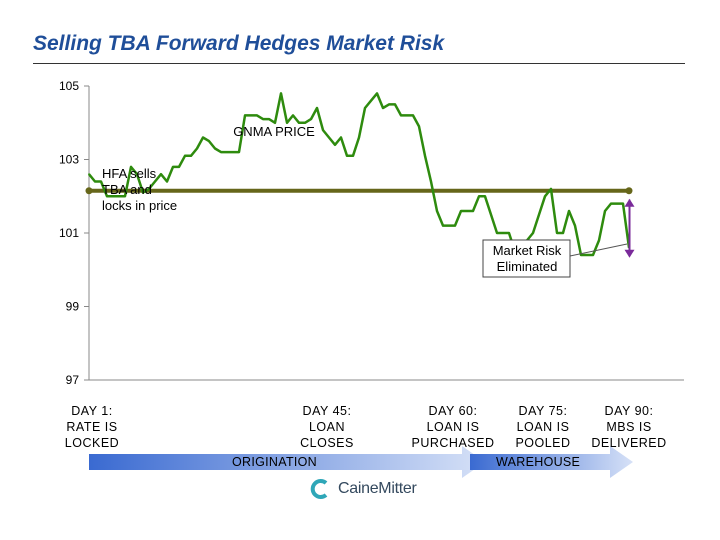 The height and width of the screenshot is (540, 720). I want to click on milestone-label: DAY 45: LOAN CLOSES, so click(327, 427).